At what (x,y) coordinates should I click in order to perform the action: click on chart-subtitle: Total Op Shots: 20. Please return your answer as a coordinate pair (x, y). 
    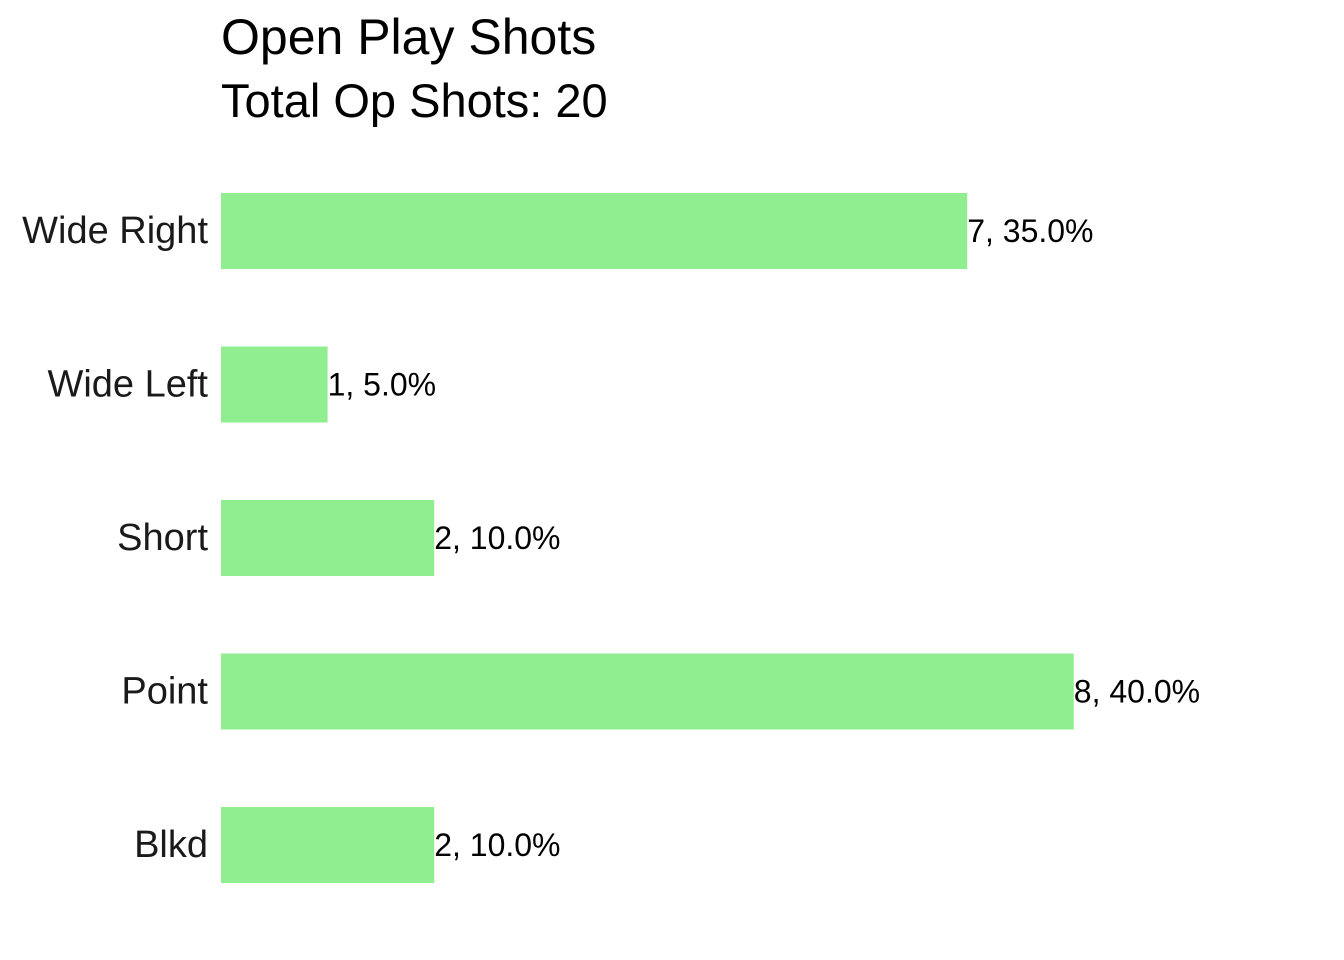
    Looking at the image, I should click on (414, 100).